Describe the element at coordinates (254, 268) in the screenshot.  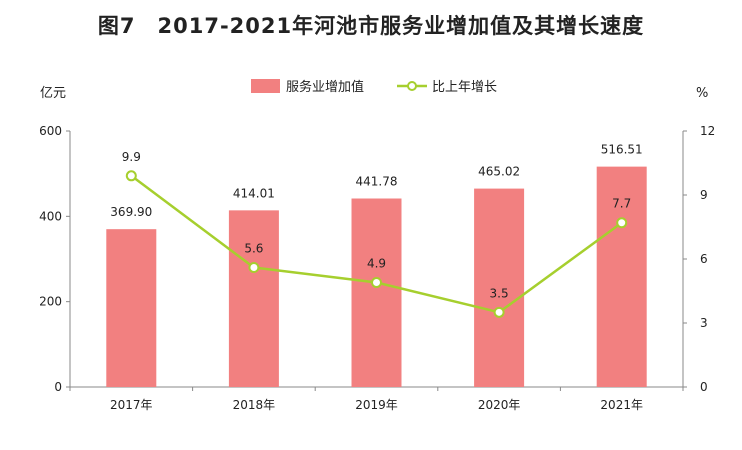
I see `growth-point-2018年` at that location.